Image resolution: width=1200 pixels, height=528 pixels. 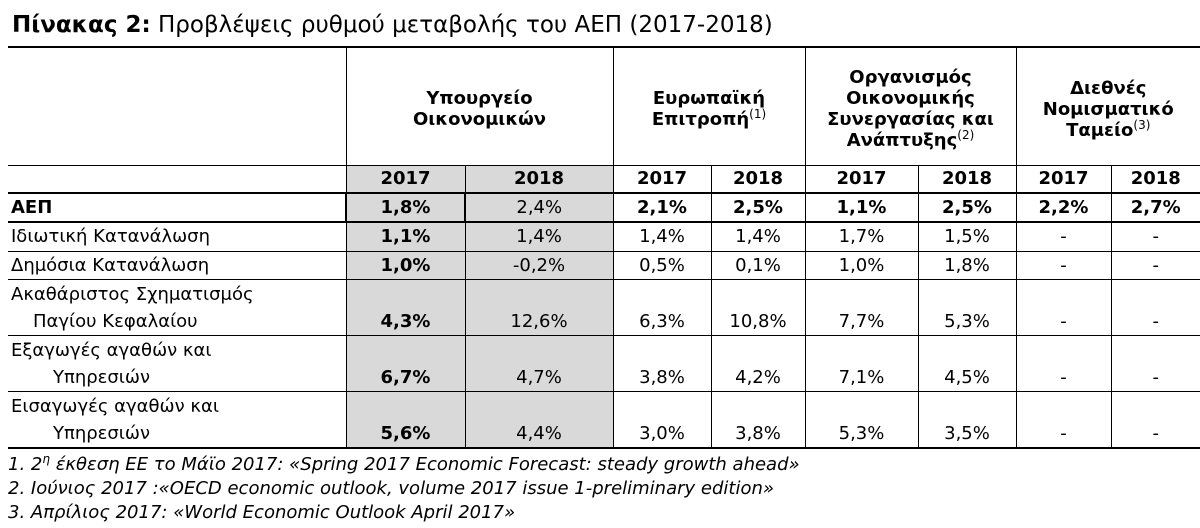 I want to click on group-header-line: Οικονομικής, so click(x=910, y=99).